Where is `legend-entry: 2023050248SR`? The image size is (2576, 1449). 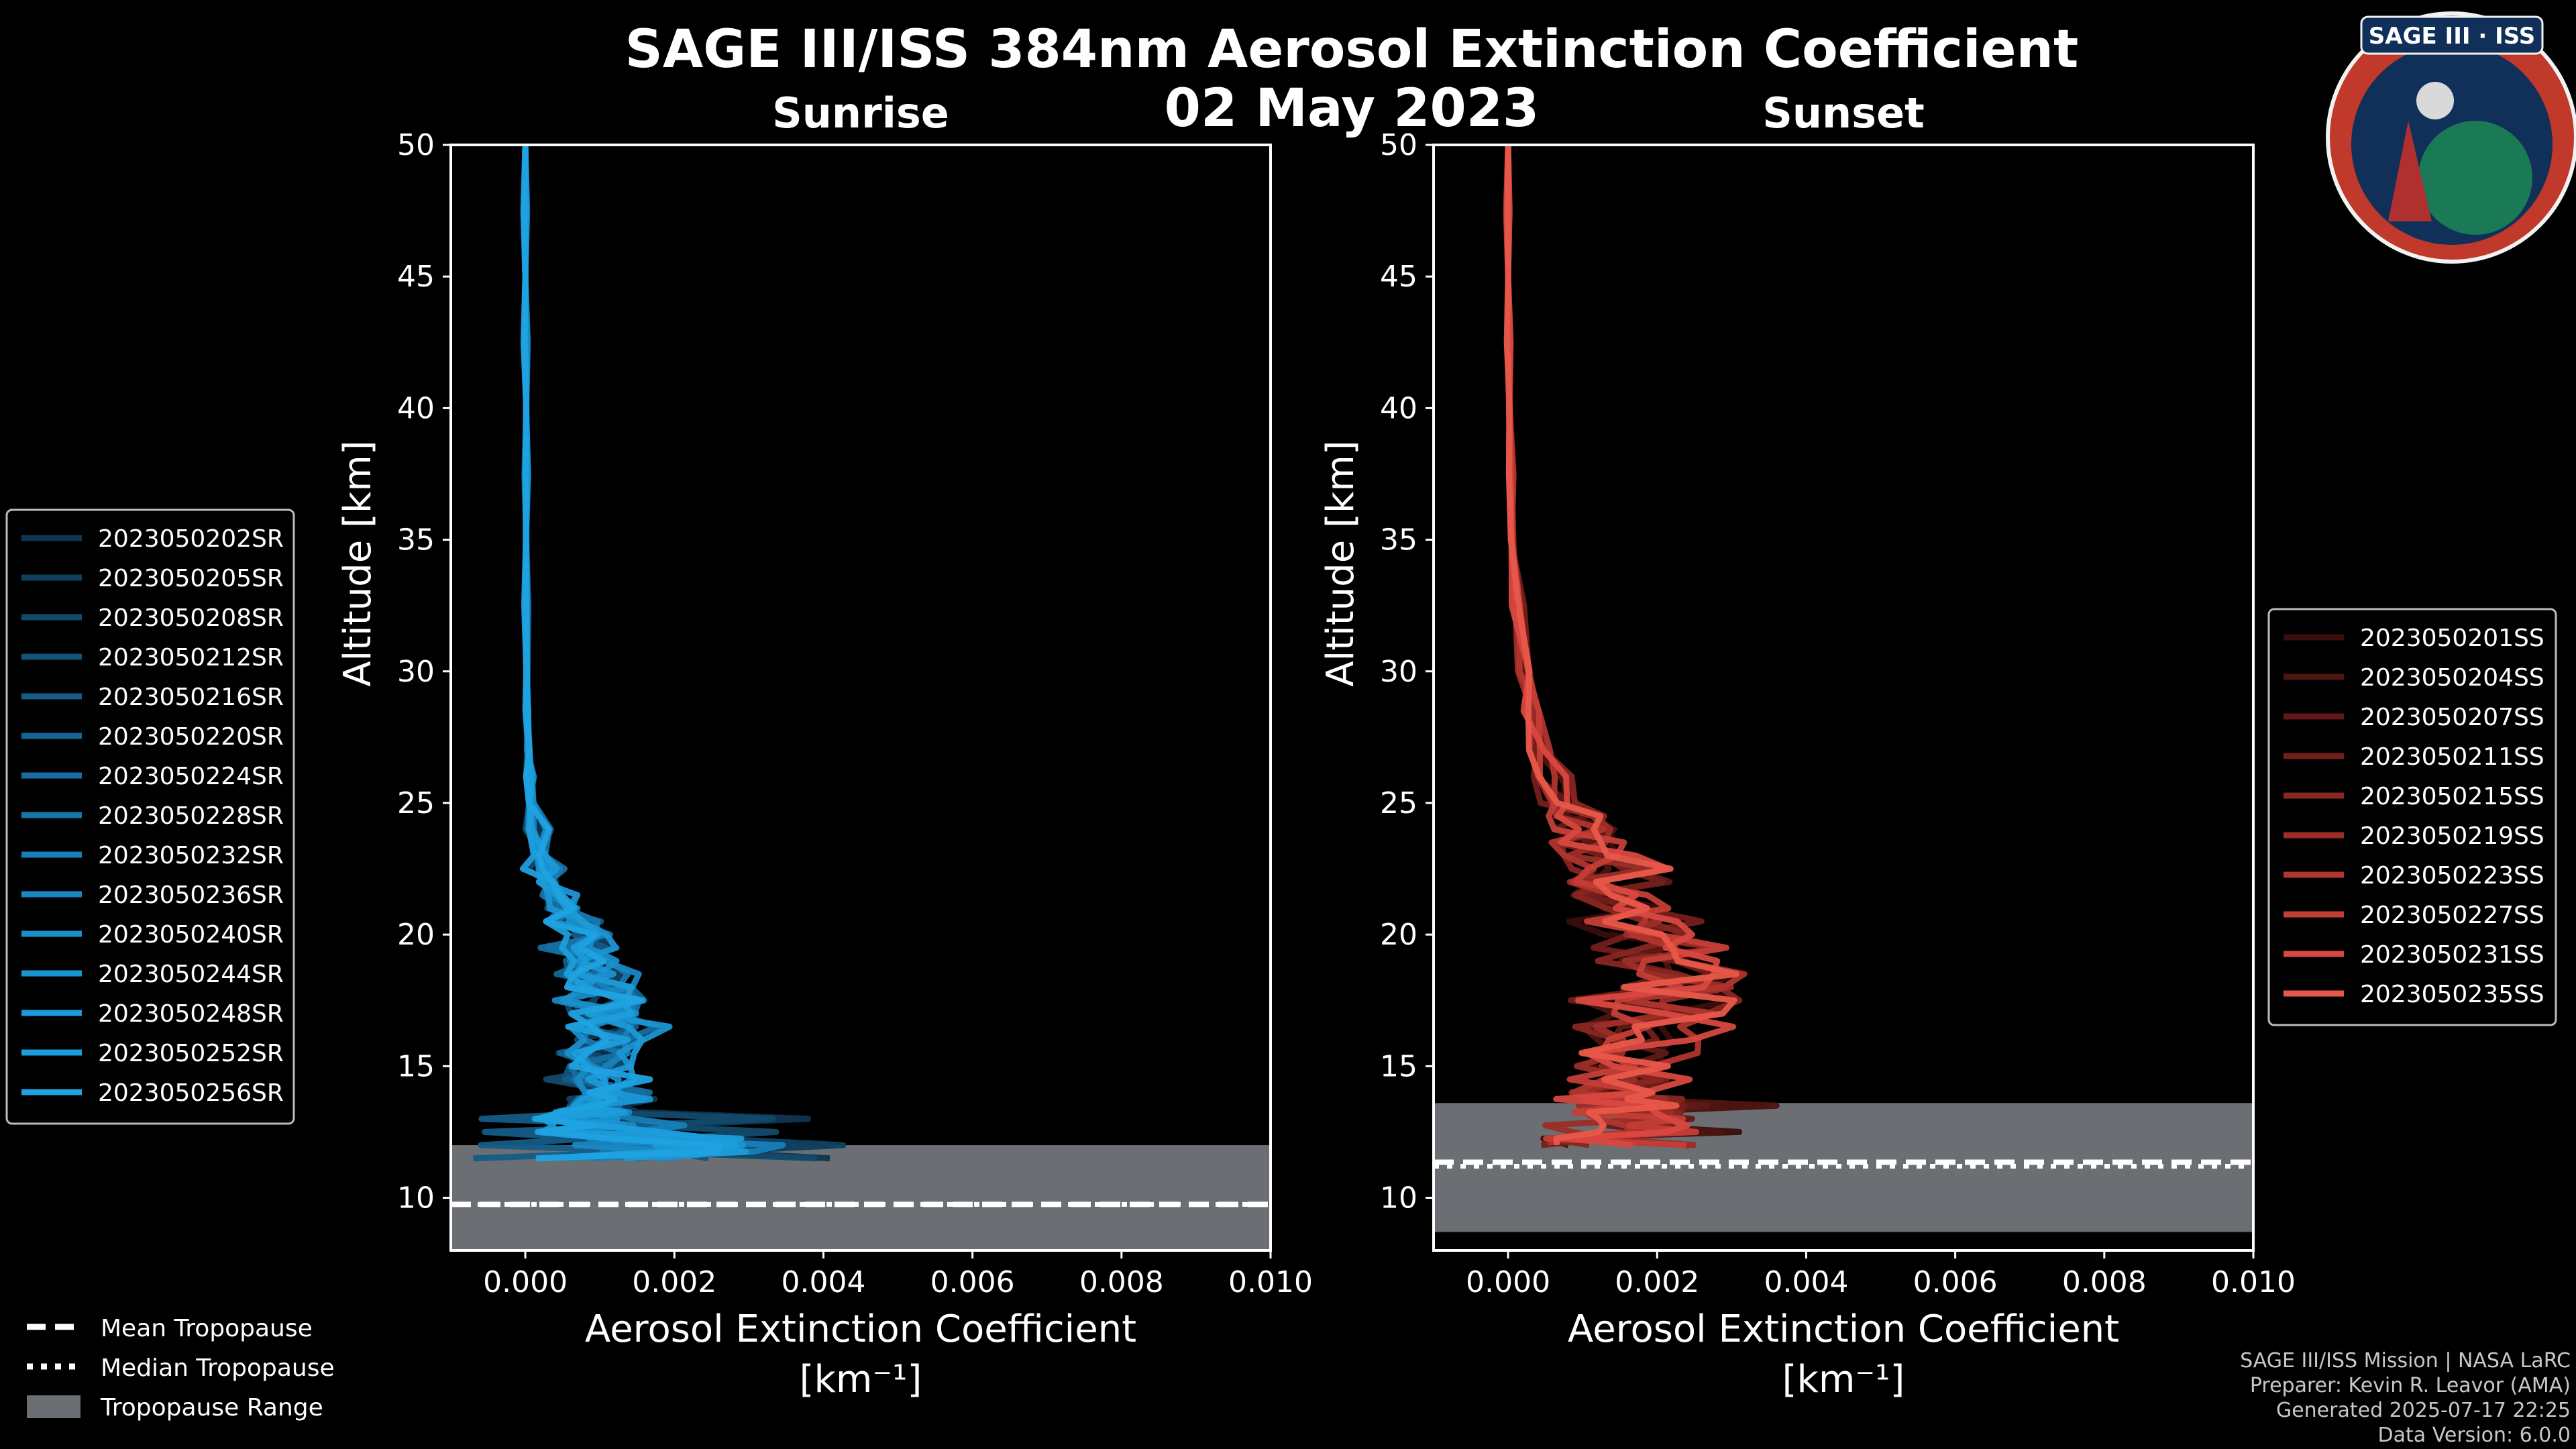 legend-entry: 2023050248SR is located at coordinates (191, 1014).